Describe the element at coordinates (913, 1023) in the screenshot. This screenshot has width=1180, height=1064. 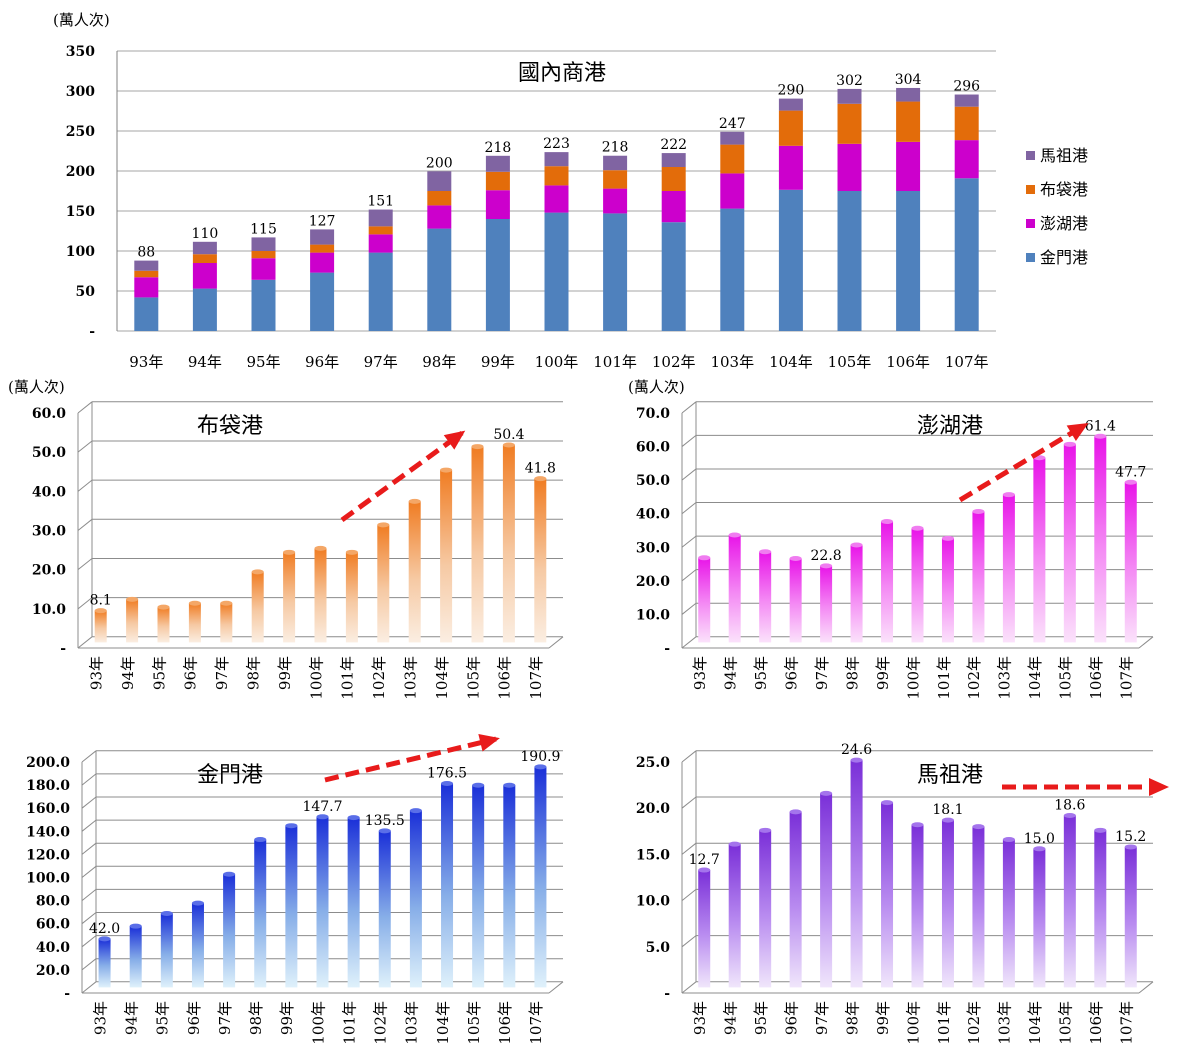
I see `x-tick-label: 100年` at that location.